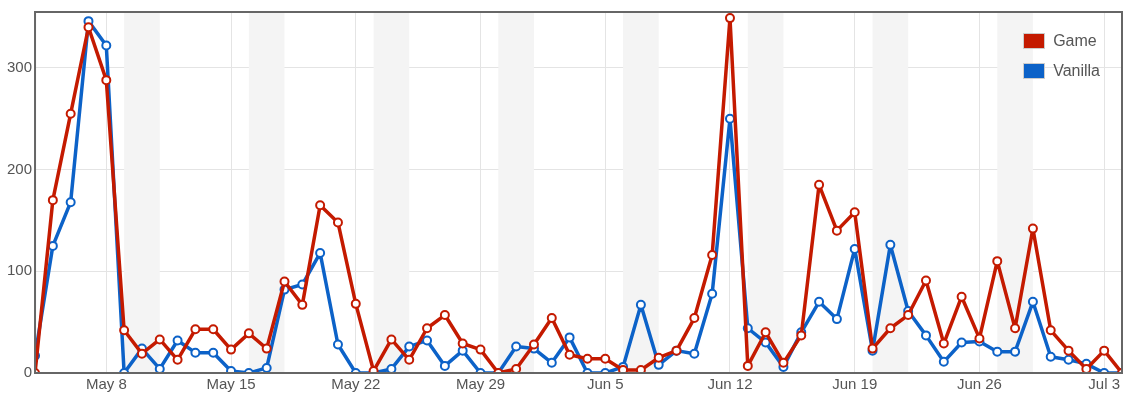  What do you see at coordinates (1076, 71) in the screenshot?
I see `legend-label: Vanilla` at bounding box center [1076, 71].